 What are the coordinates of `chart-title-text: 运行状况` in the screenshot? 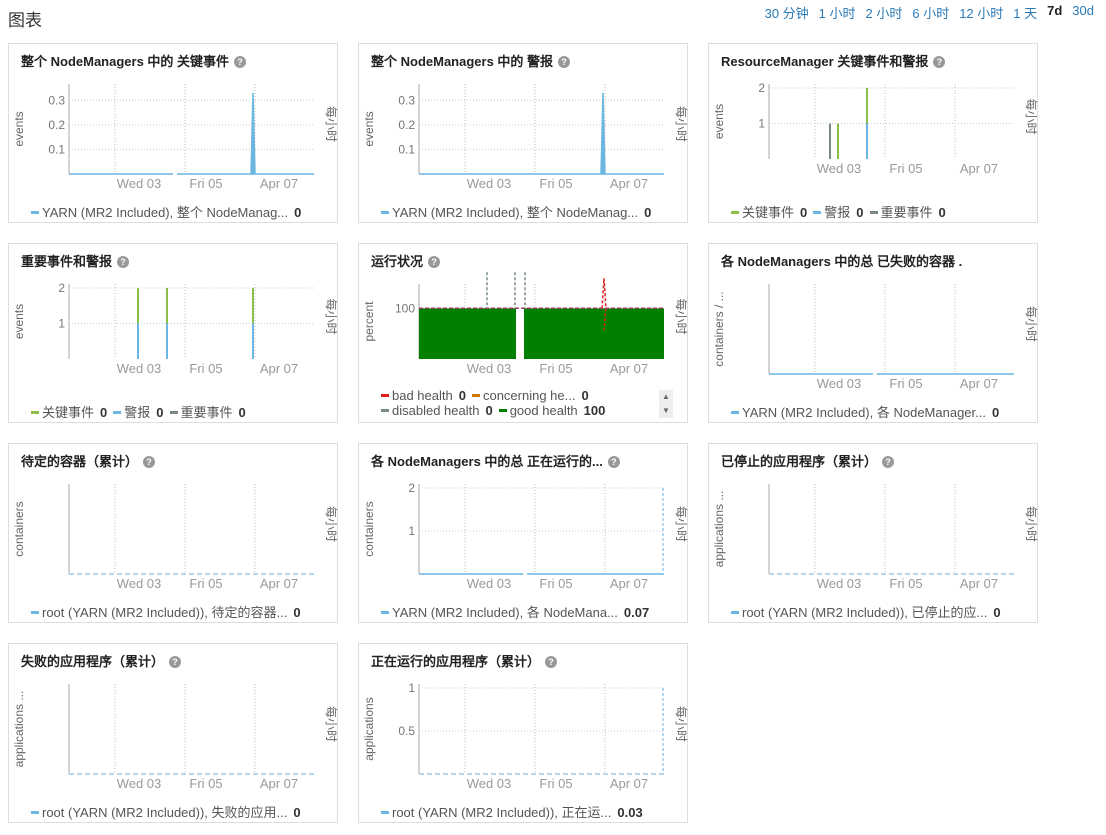 It's located at (397, 261).